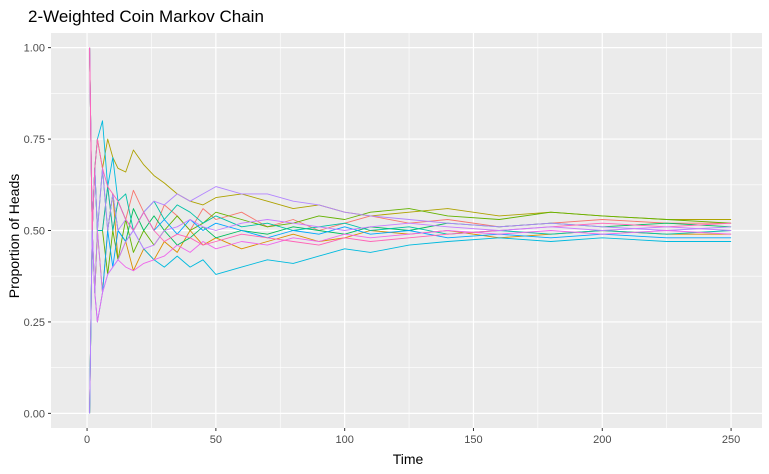 Image resolution: width=769 pixels, height=474 pixels. Describe the element at coordinates (731, 440) in the screenshot. I see `x-tick-label: 250` at that location.